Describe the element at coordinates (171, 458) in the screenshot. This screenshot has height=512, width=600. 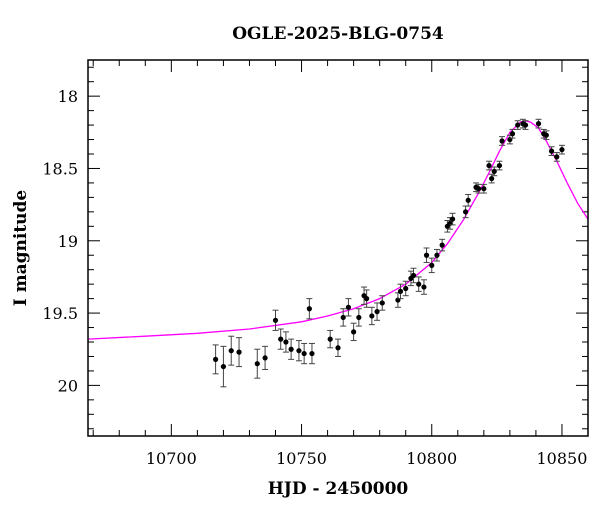
I see `x-tick-label: 10700` at that location.